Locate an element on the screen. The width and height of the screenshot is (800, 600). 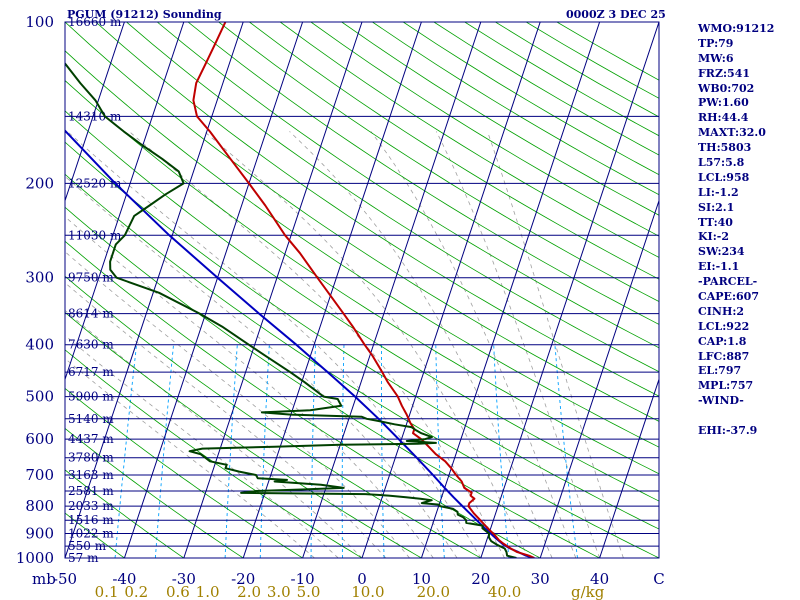
sounding-index-item: TP:79 is located at coordinates (716, 43).